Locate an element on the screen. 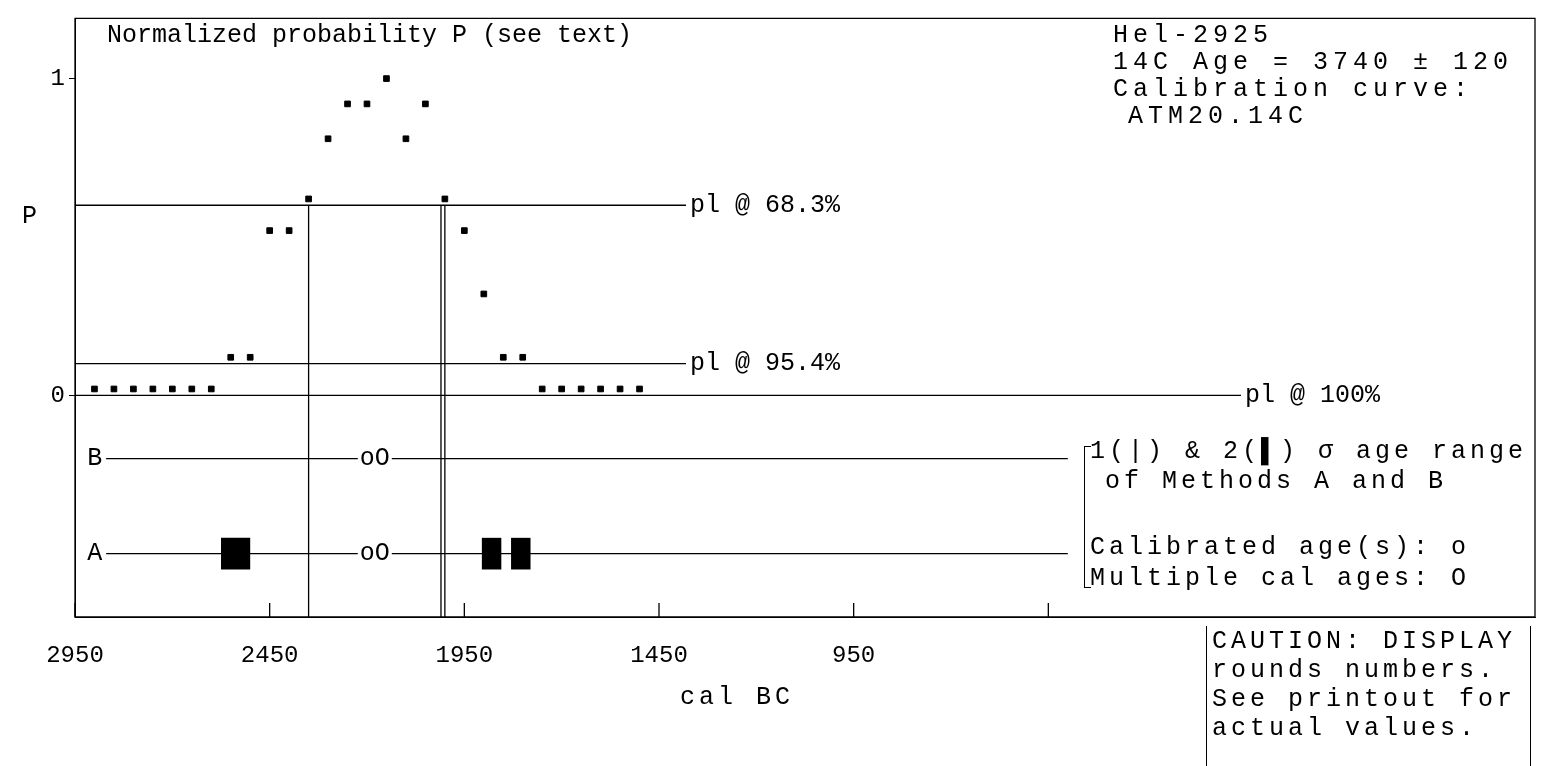 Image resolution: width=1543 pixels, height=766 pixels. annotation: 1(|) & 2(▌) σ age range is located at coordinates (1309, 451).